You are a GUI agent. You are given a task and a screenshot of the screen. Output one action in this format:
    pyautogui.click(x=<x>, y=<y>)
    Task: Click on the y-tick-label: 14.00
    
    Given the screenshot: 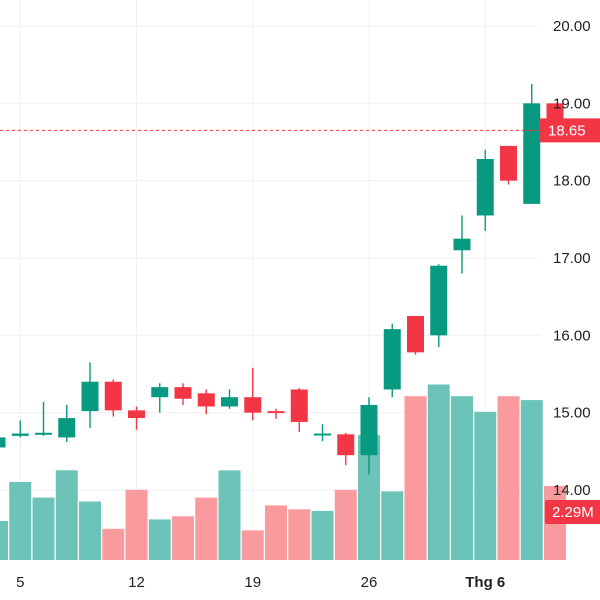 What is the action you would take?
    pyautogui.click(x=572, y=490)
    